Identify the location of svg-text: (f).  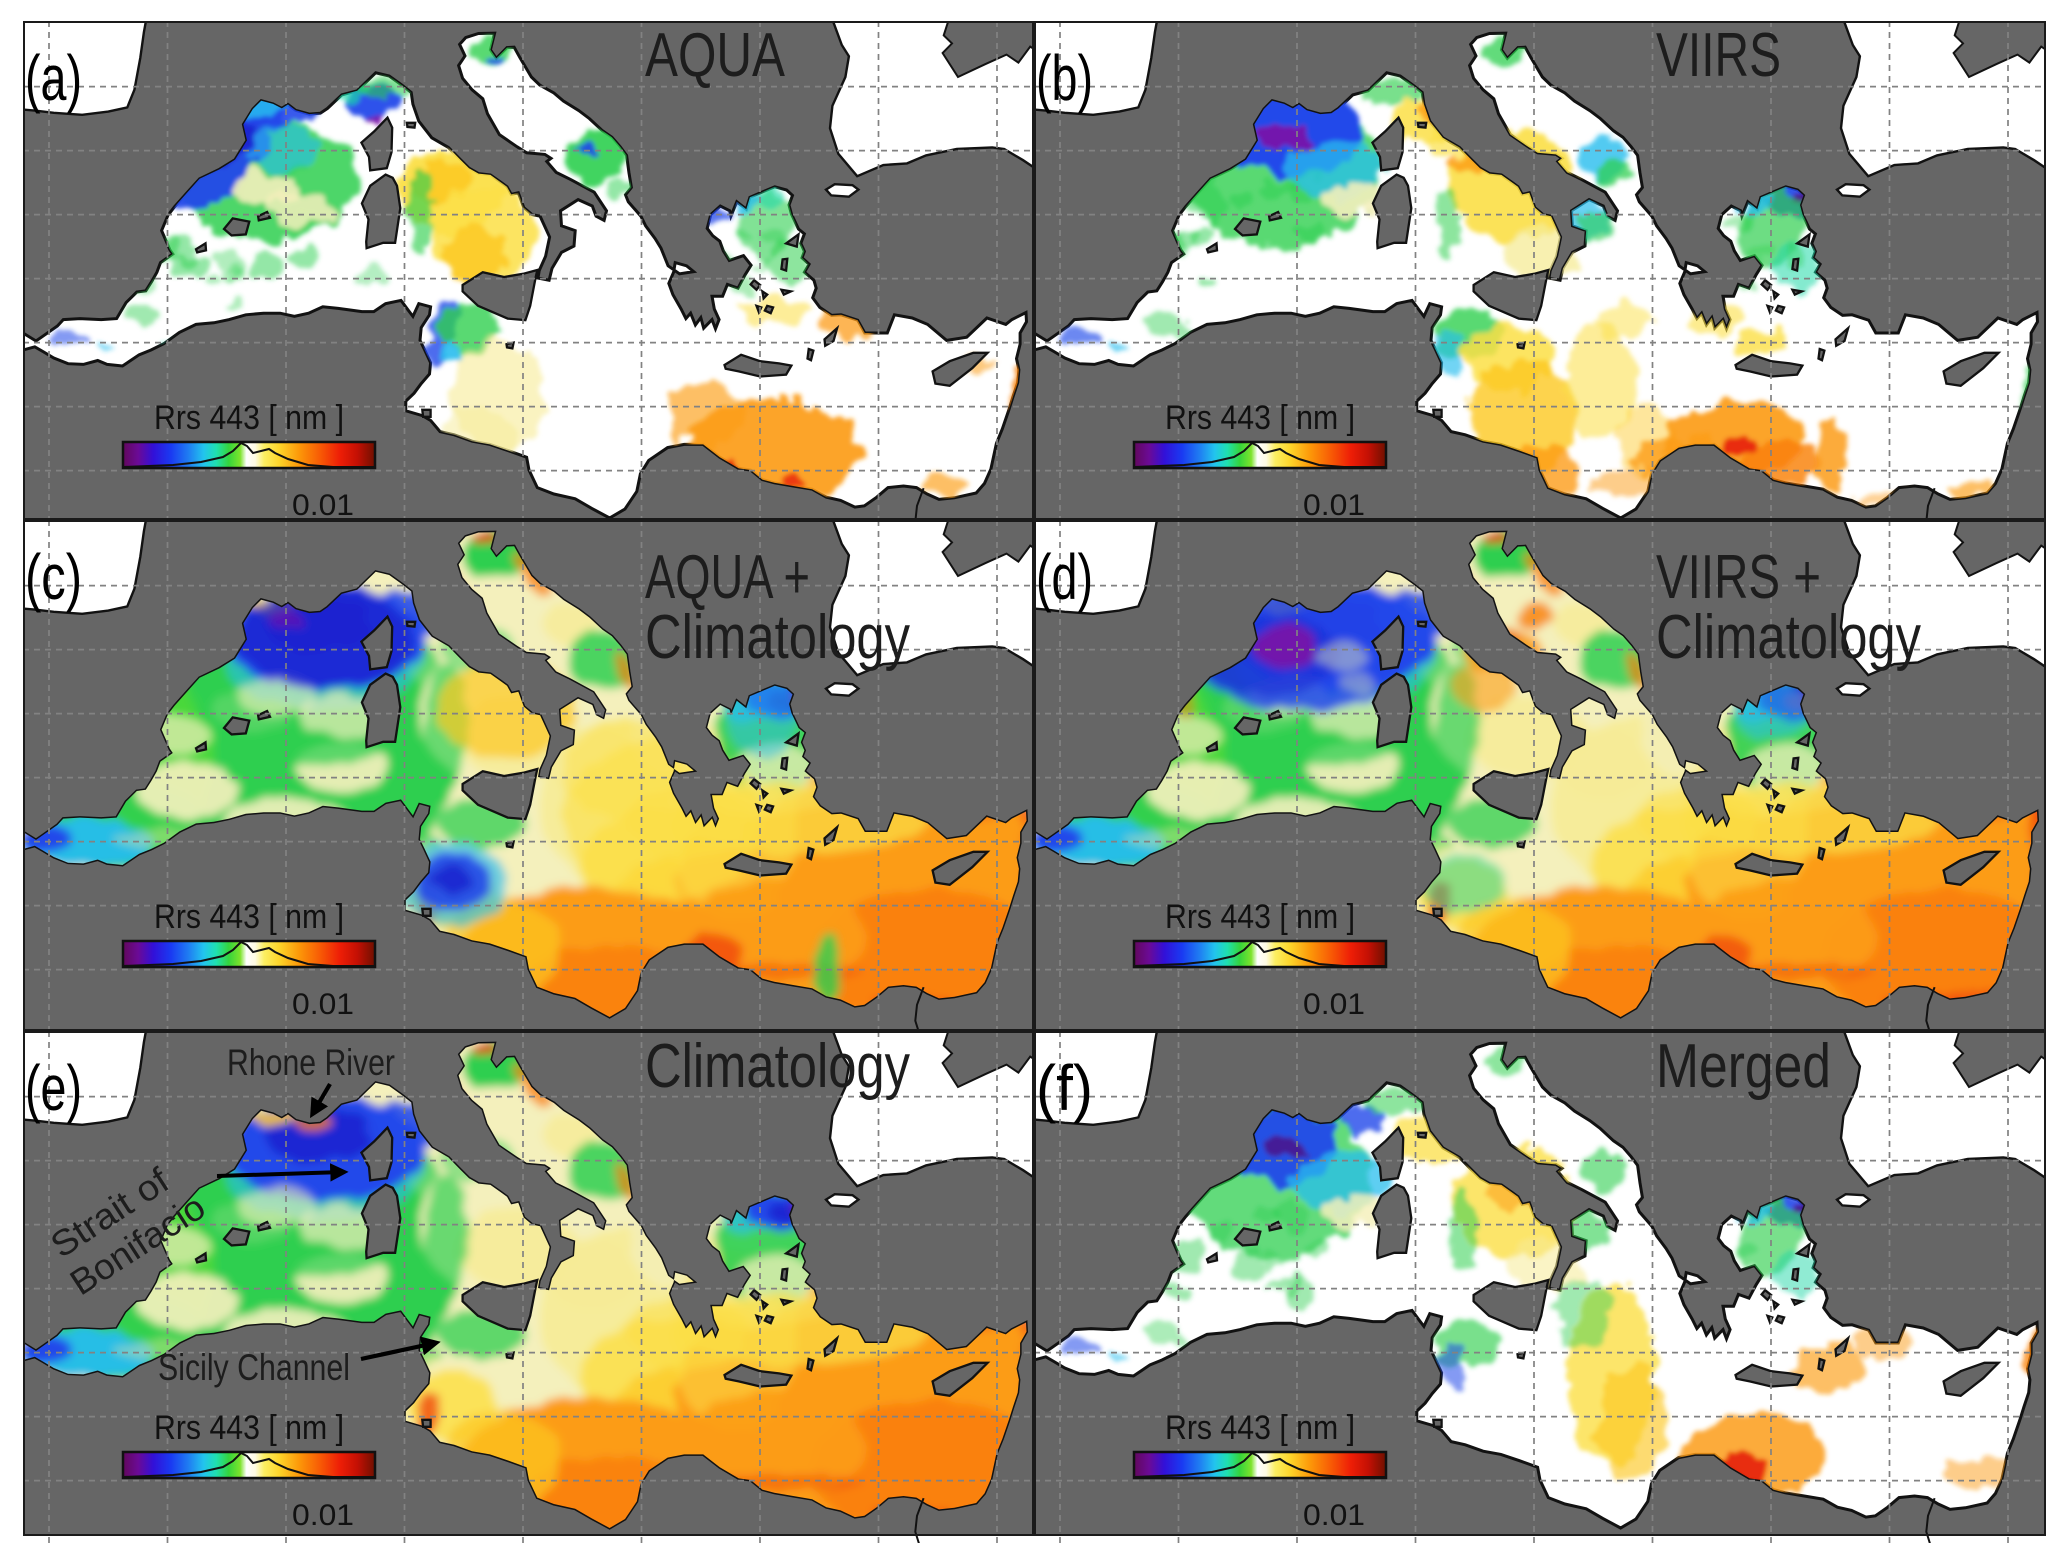
(1064, 1088).